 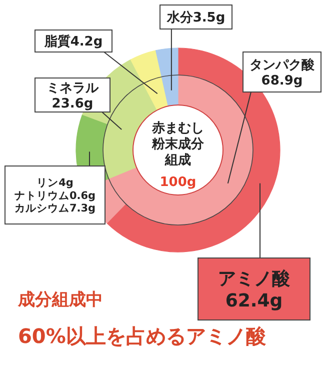 What do you see at coordinates (254, 290) in the screenshot?
I see `data-label: アミノ酸 62.4g` at bounding box center [254, 290].